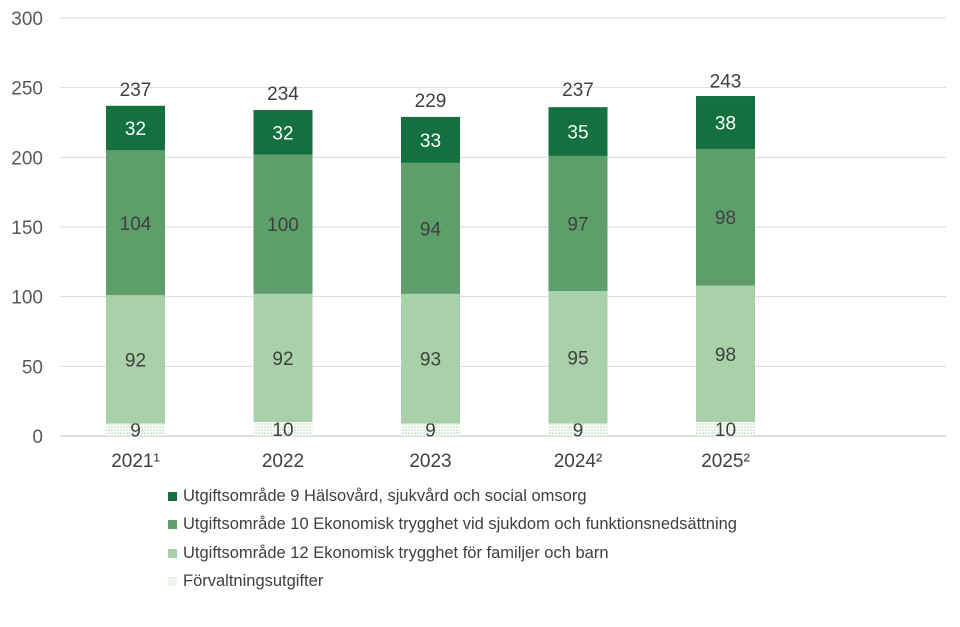 The height and width of the screenshot is (627, 960). I want to click on y-tick-label: 100, so click(27, 298).